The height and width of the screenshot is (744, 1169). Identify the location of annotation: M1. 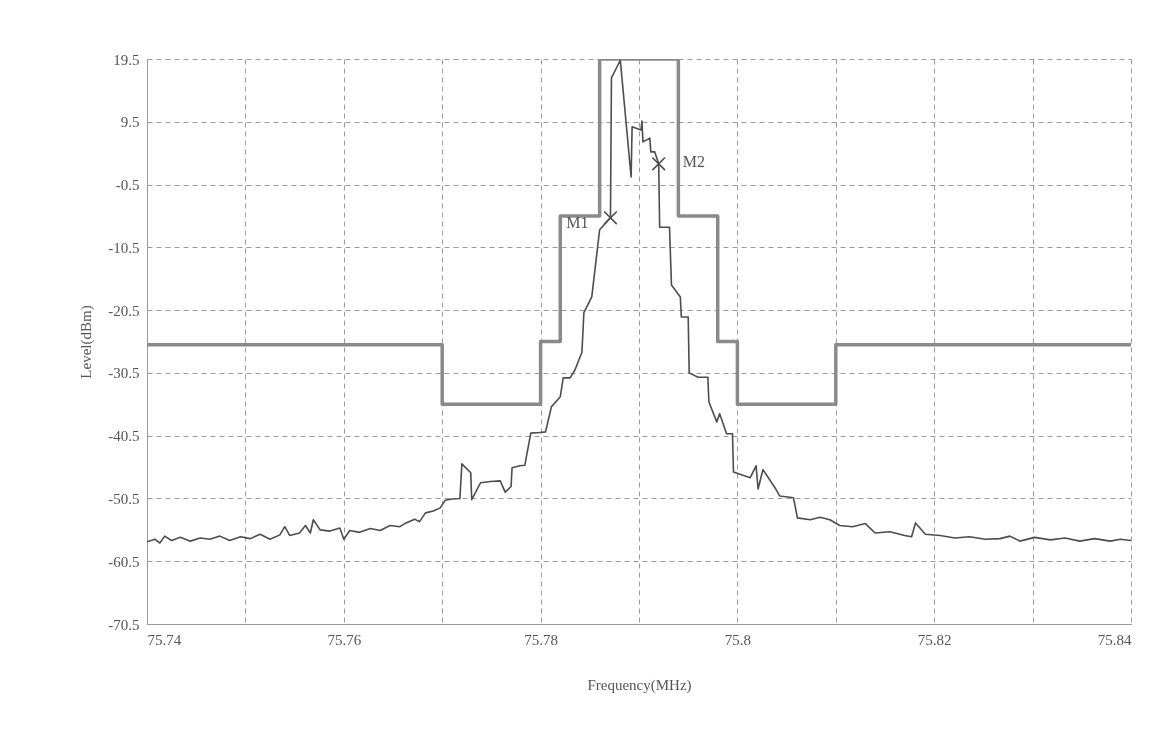
(577, 222).